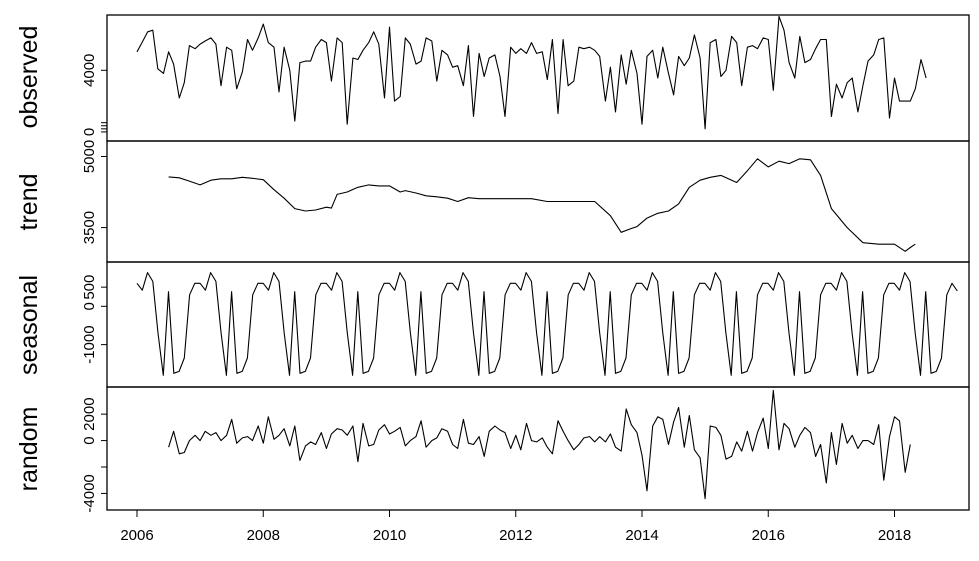 The height and width of the screenshot is (561, 979). What do you see at coordinates (136, 535) in the screenshot?
I see `x-tick-label: 2006` at bounding box center [136, 535].